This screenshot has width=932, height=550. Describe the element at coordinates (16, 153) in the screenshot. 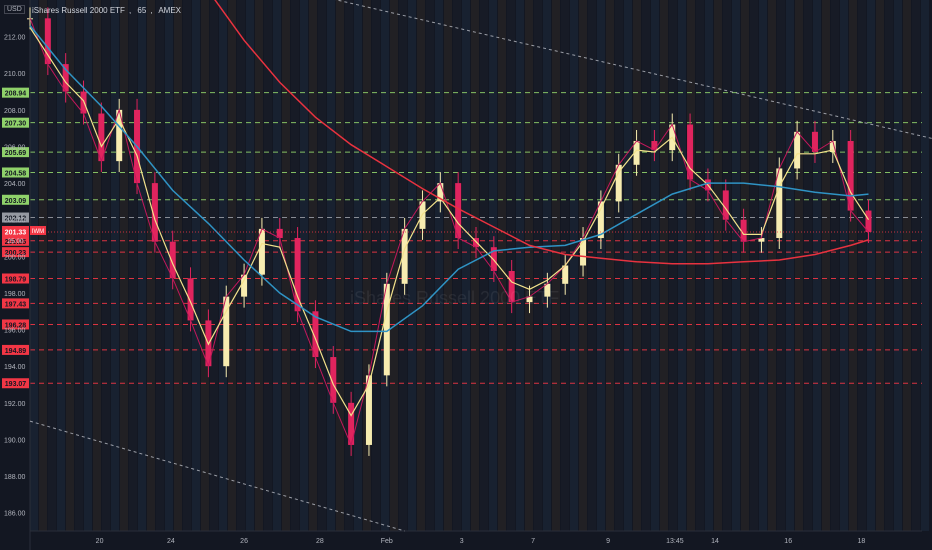

I see `price-level-label: 205.69` at that location.